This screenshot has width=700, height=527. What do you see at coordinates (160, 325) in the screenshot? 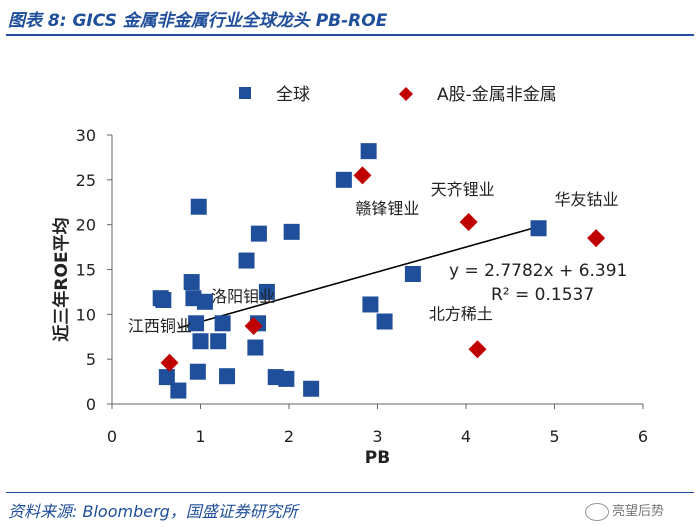
I see `company-label: 江西铜业` at bounding box center [160, 325].